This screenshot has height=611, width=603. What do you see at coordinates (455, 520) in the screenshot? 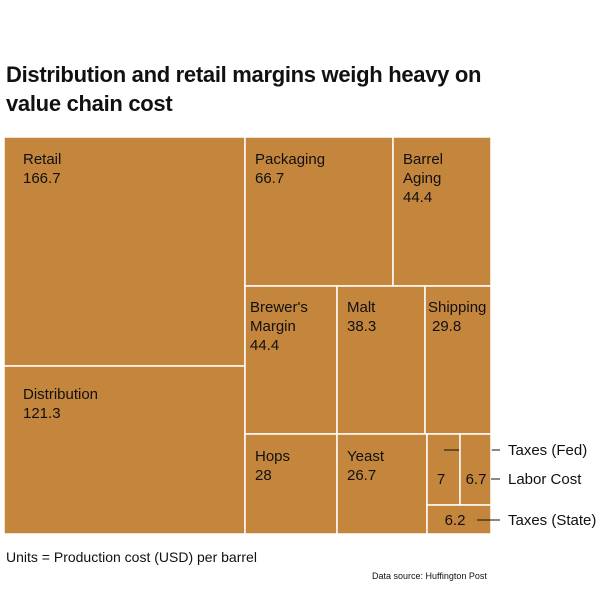
I see `cell-value-taxes-state: 6.2` at bounding box center [455, 520].